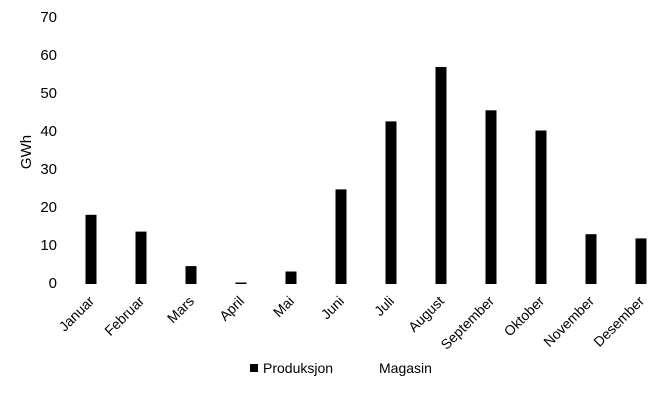 The height and width of the screenshot is (408, 659). I want to click on x-tick-label: Februar, so click(124, 316).